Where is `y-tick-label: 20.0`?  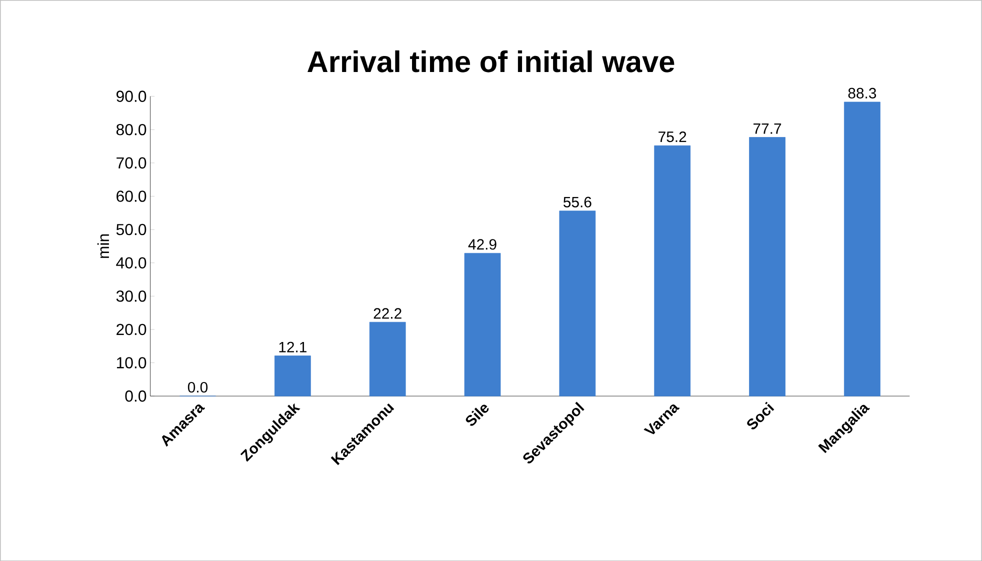 y-tick-label: 20.0 is located at coordinates (131, 329).